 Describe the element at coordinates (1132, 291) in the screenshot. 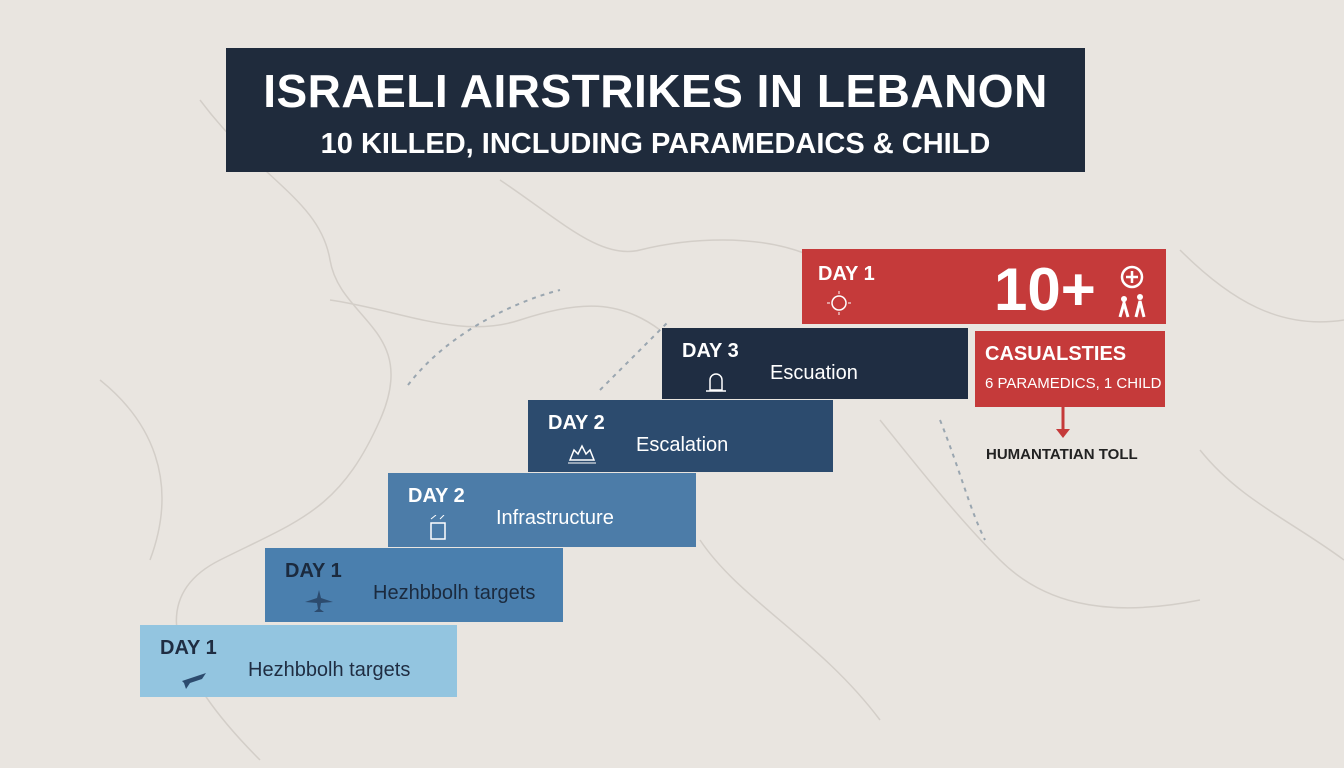

I see `people-icon` at that location.